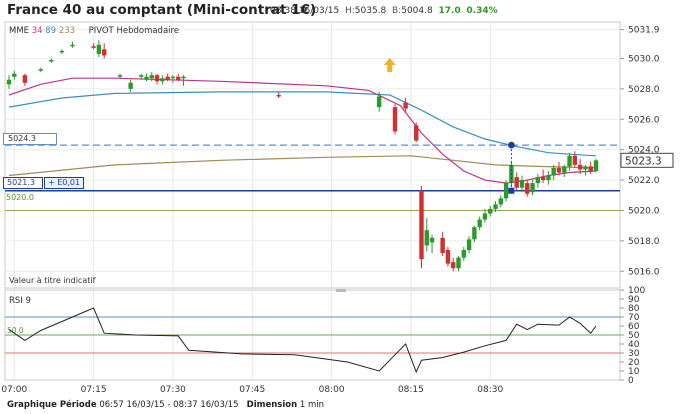  I want to click on rsi-label: RSI, so click(16, 301).